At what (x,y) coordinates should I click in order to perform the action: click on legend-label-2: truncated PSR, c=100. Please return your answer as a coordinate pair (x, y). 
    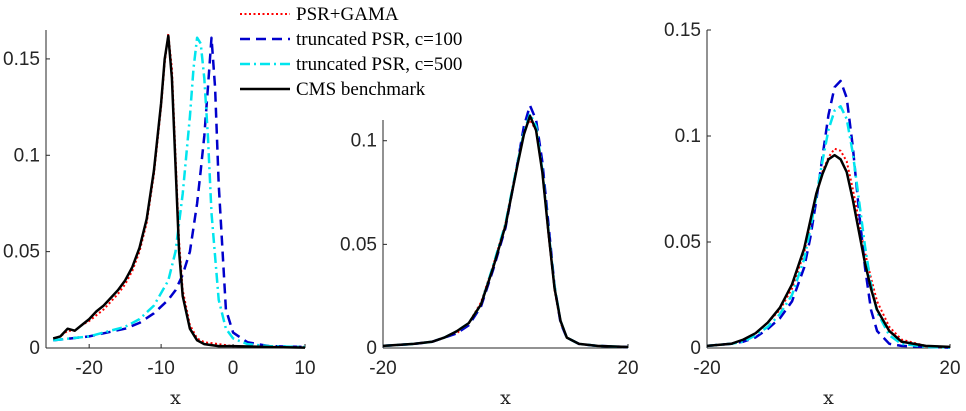
    Looking at the image, I should click on (379, 39).